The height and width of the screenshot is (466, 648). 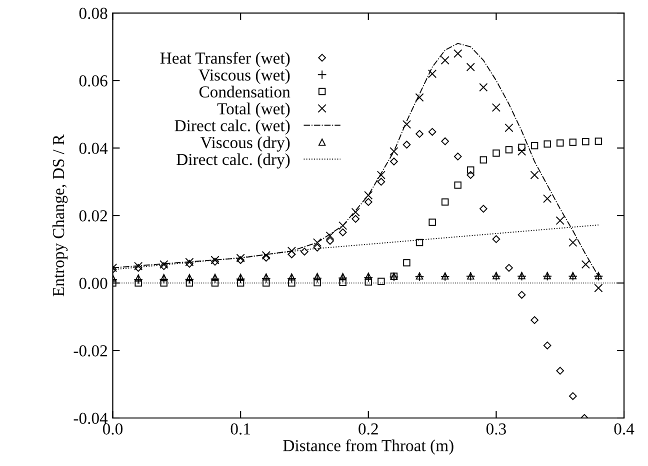 What do you see at coordinates (93, 14) in the screenshot?
I see `y-tick-label: 0.08` at bounding box center [93, 14].